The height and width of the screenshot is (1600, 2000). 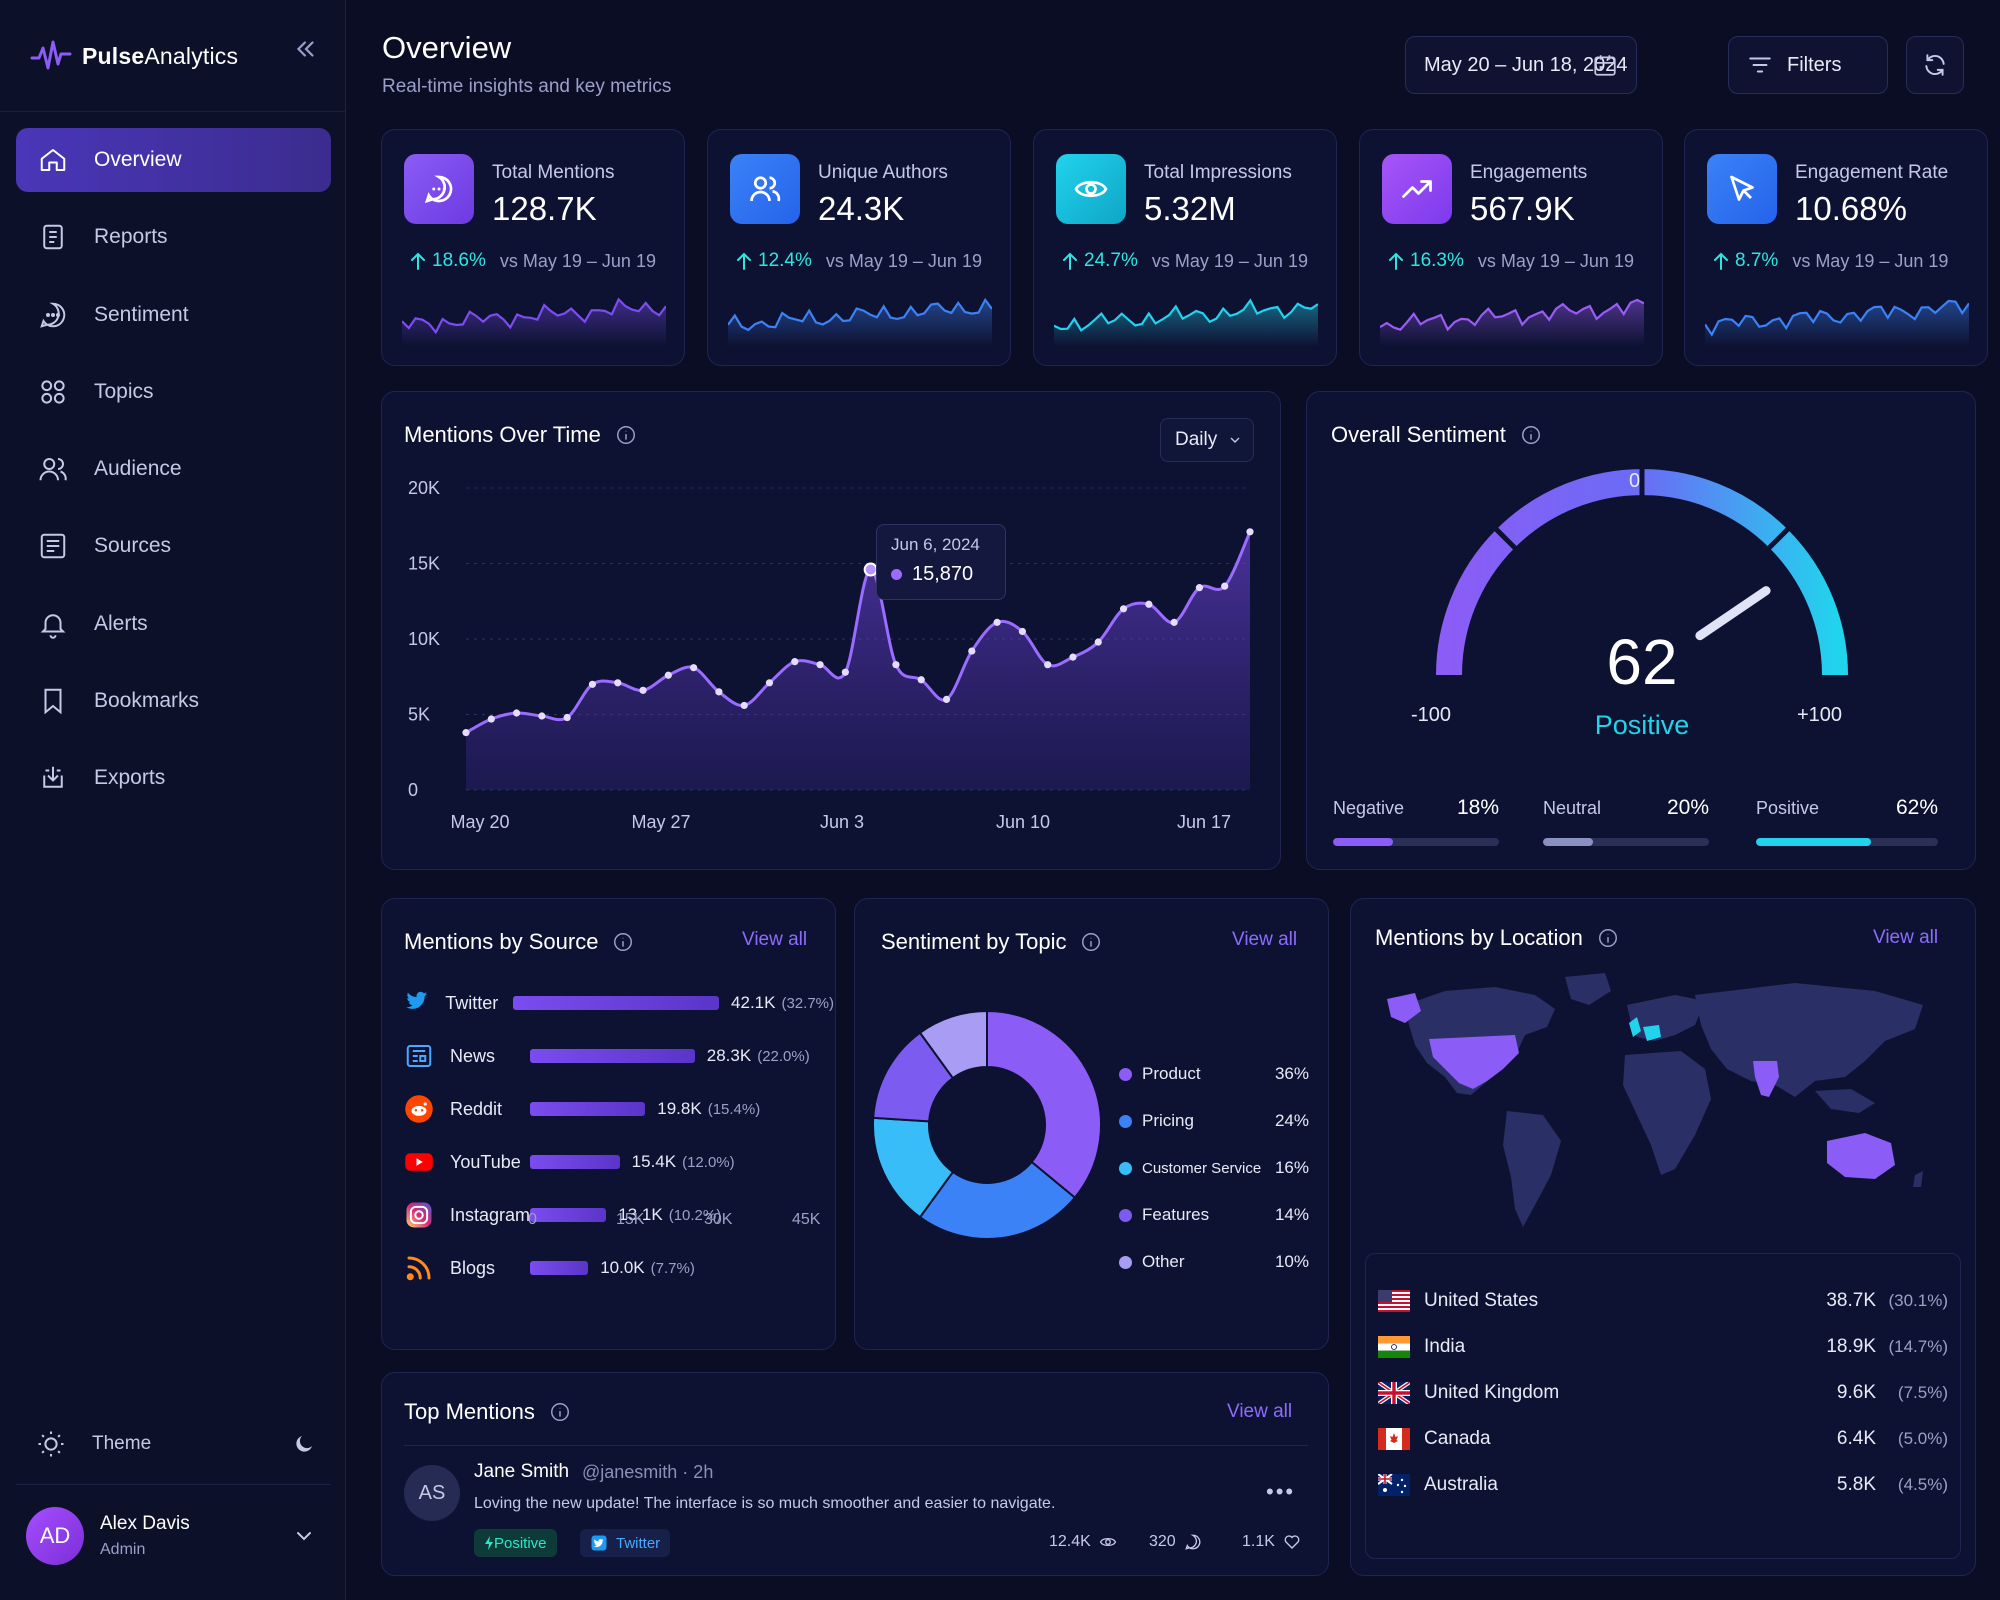 What do you see at coordinates (473, 1267) in the screenshot?
I see `source-name: Blogs` at bounding box center [473, 1267].